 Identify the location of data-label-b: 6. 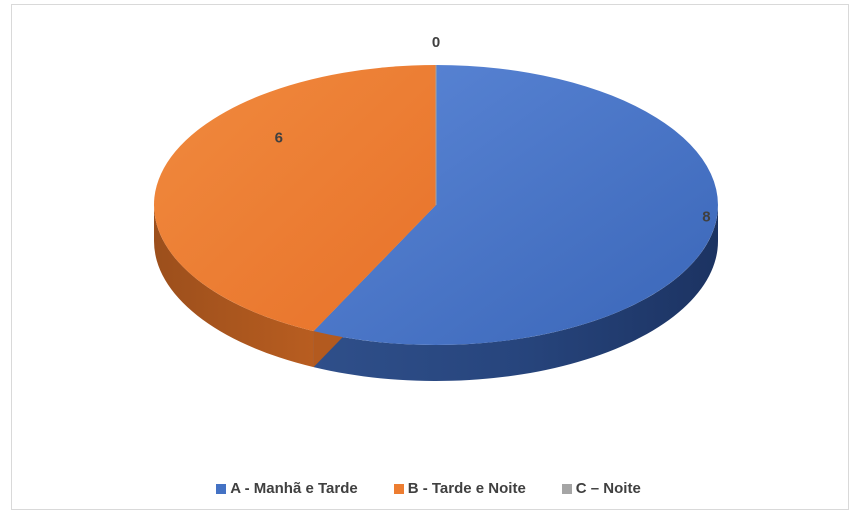
(279, 138).